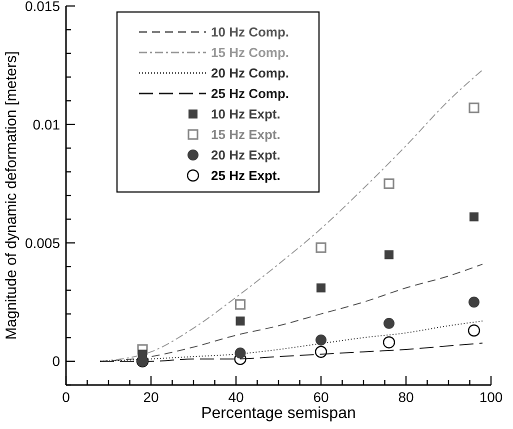 This screenshot has width=513, height=429. What do you see at coordinates (250, 73) in the screenshot?
I see `text: 20 Hz Comp.` at bounding box center [250, 73].